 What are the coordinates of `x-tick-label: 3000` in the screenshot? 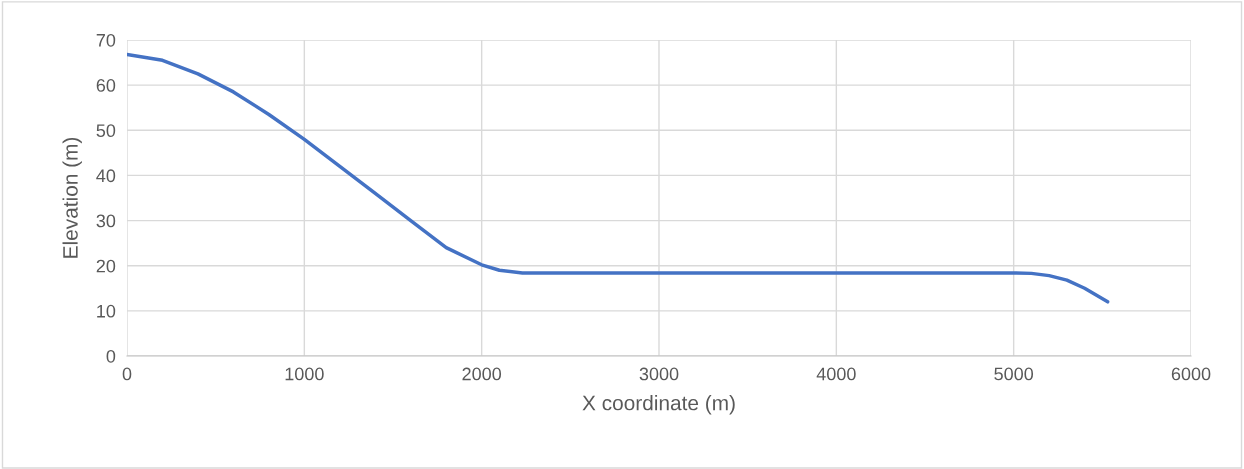 It's located at (659, 374).